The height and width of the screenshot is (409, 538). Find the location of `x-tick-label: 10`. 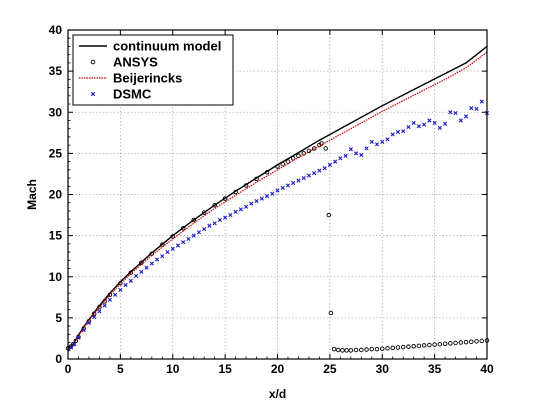

x-tick-label: 10 is located at coordinates (173, 369).